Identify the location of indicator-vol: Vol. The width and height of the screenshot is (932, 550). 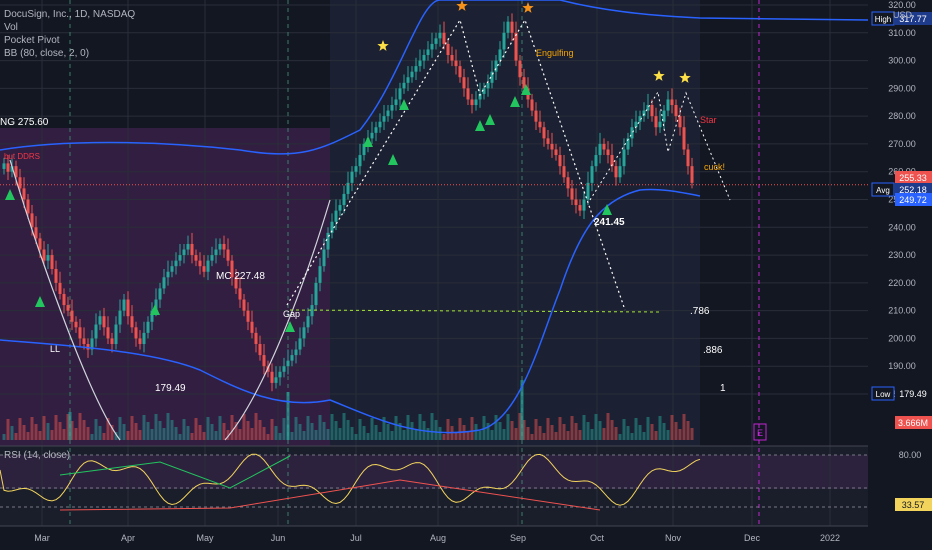
(11, 27).